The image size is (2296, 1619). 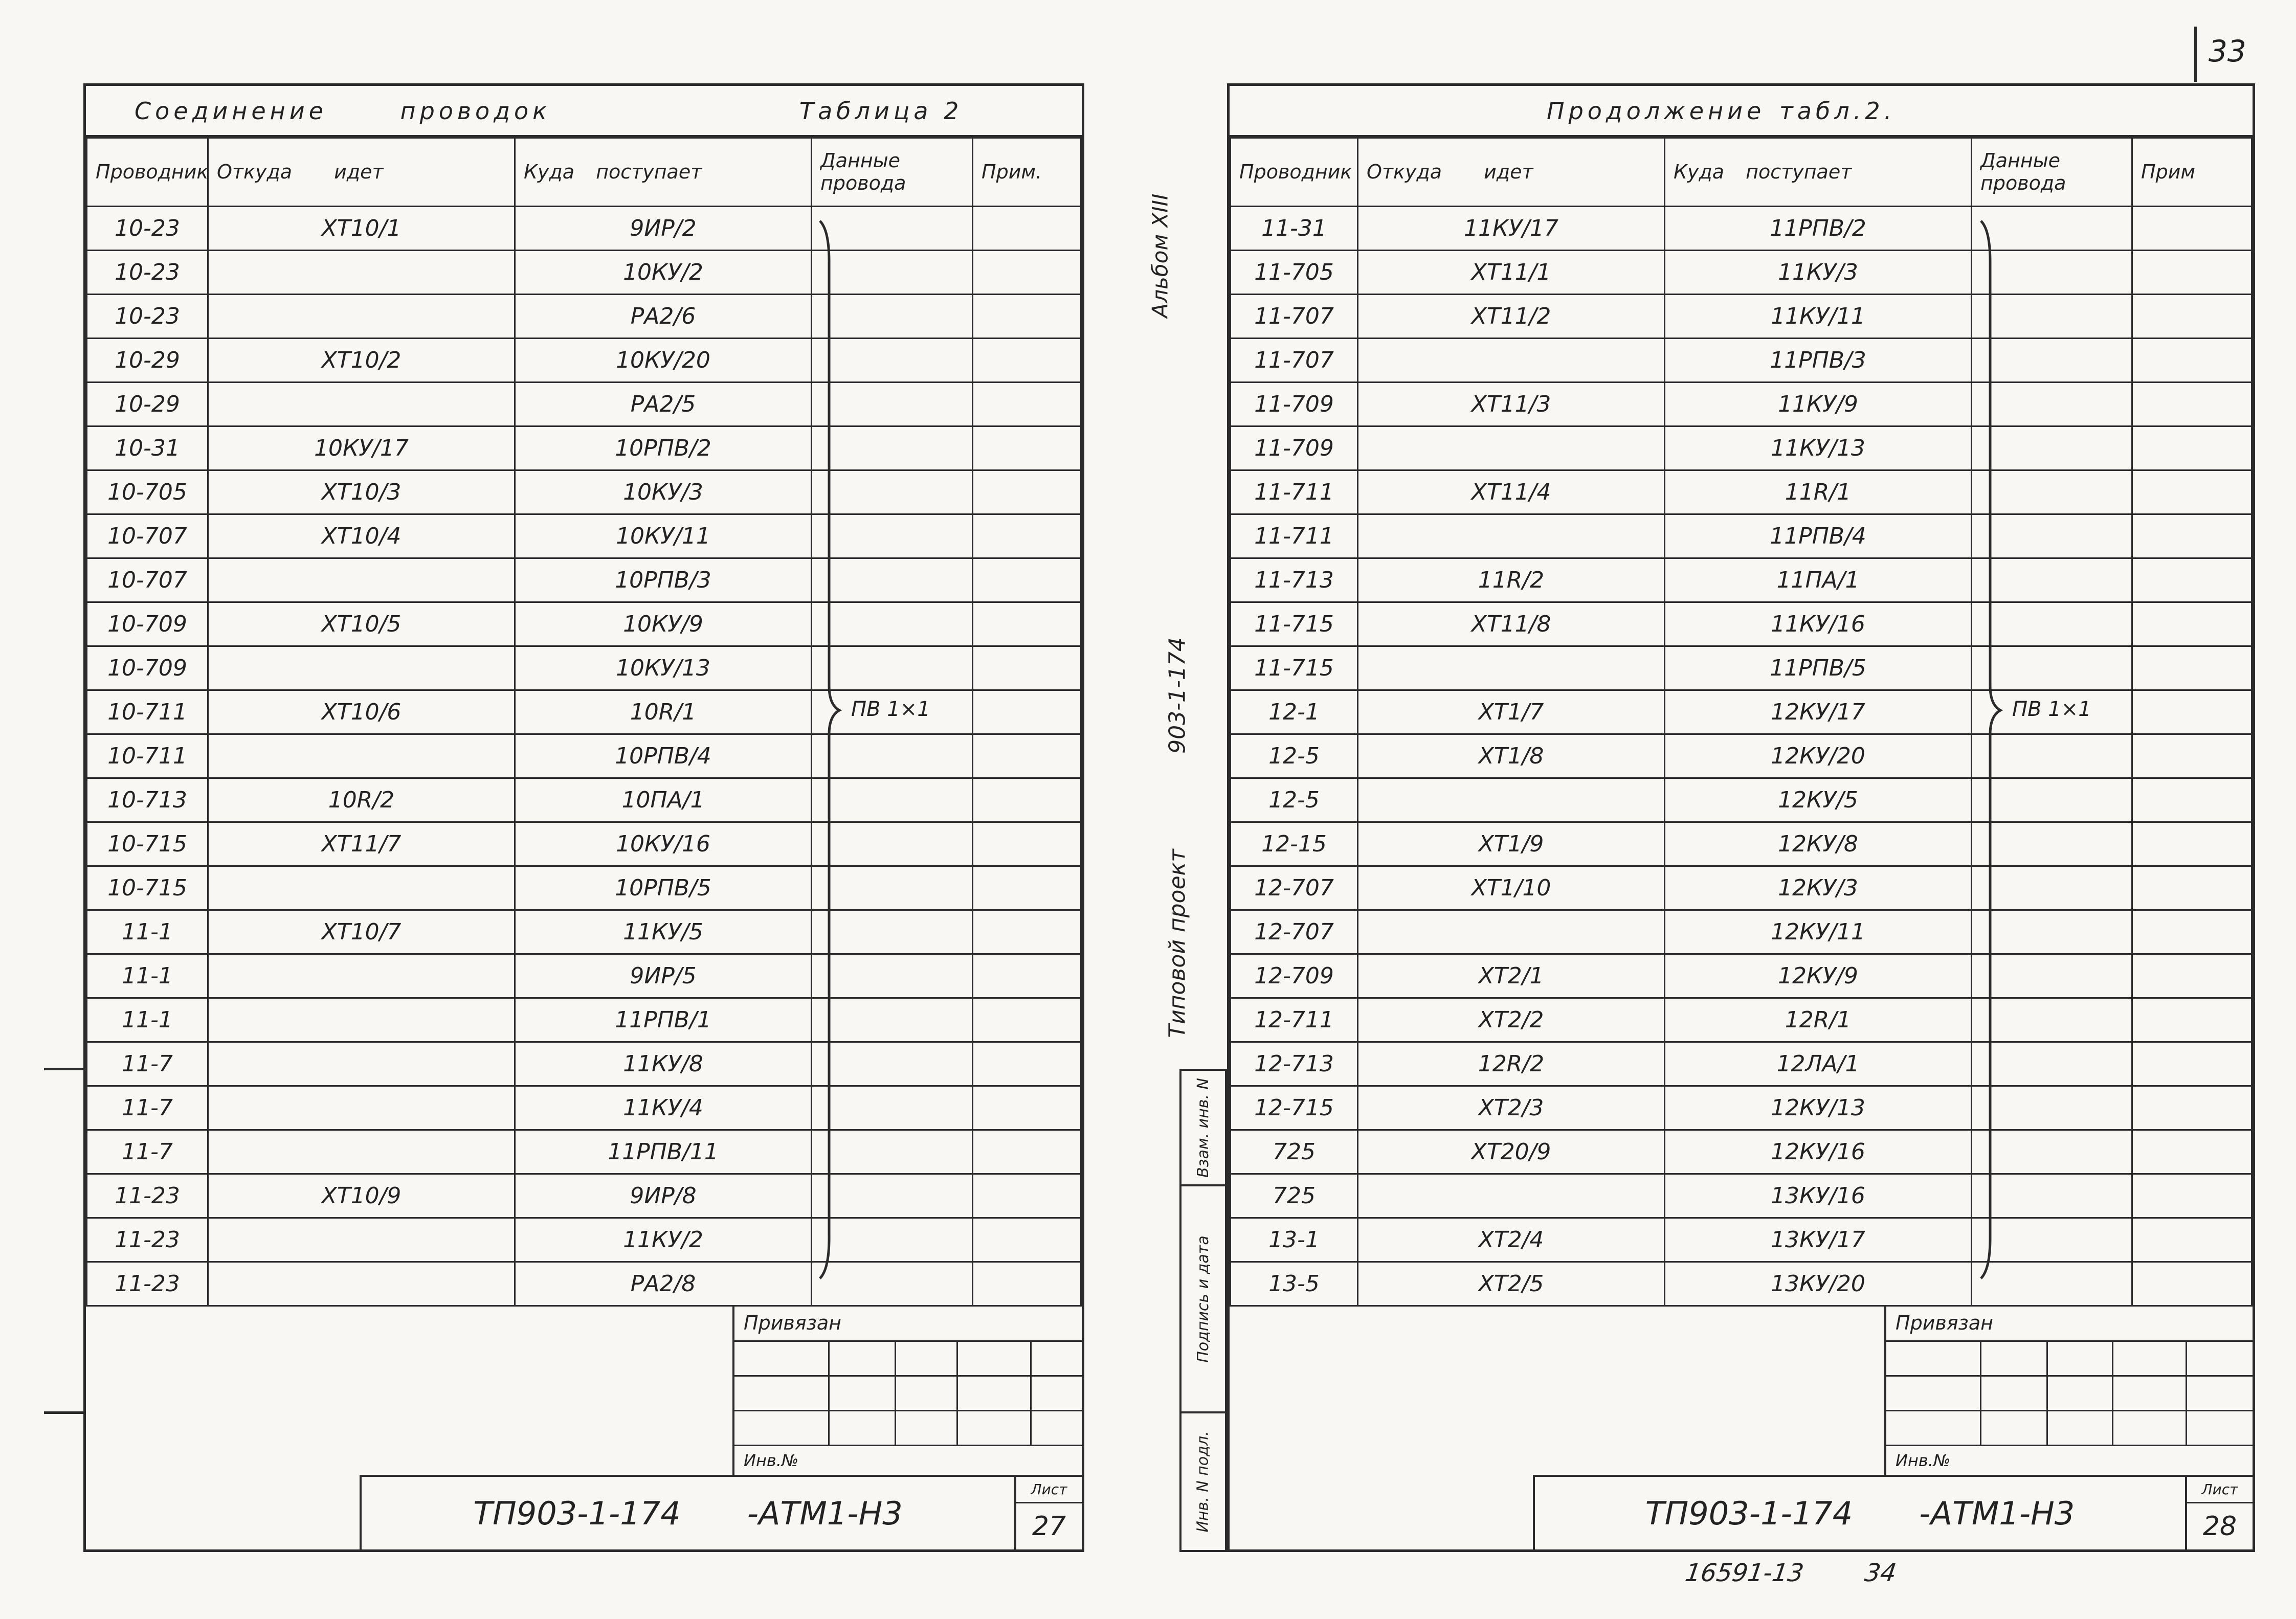 I want to click on conductor-cell: 12-5, so click(x=1294, y=756).